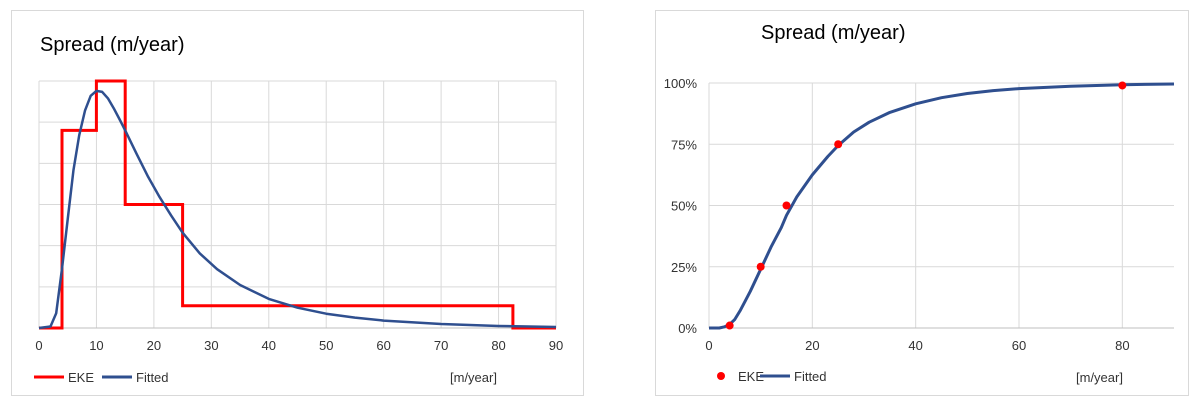 The image size is (1196, 405). Describe the element at coordinates (299, 340) in the screenshot. I see `chart-left-x-axis: 0 10 20 30 40 50 60 70 80 90` at that location.